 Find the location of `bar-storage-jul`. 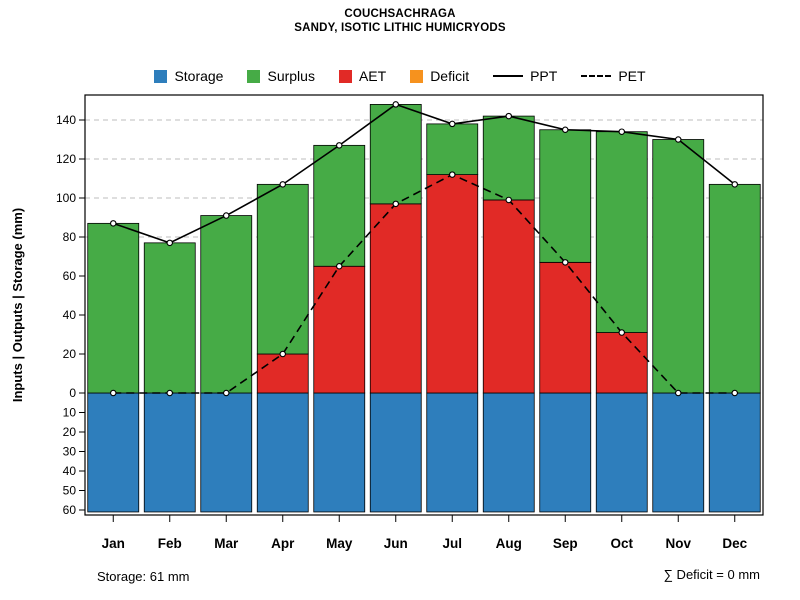

bar-storage-jul is located at coordinates (452, 452).